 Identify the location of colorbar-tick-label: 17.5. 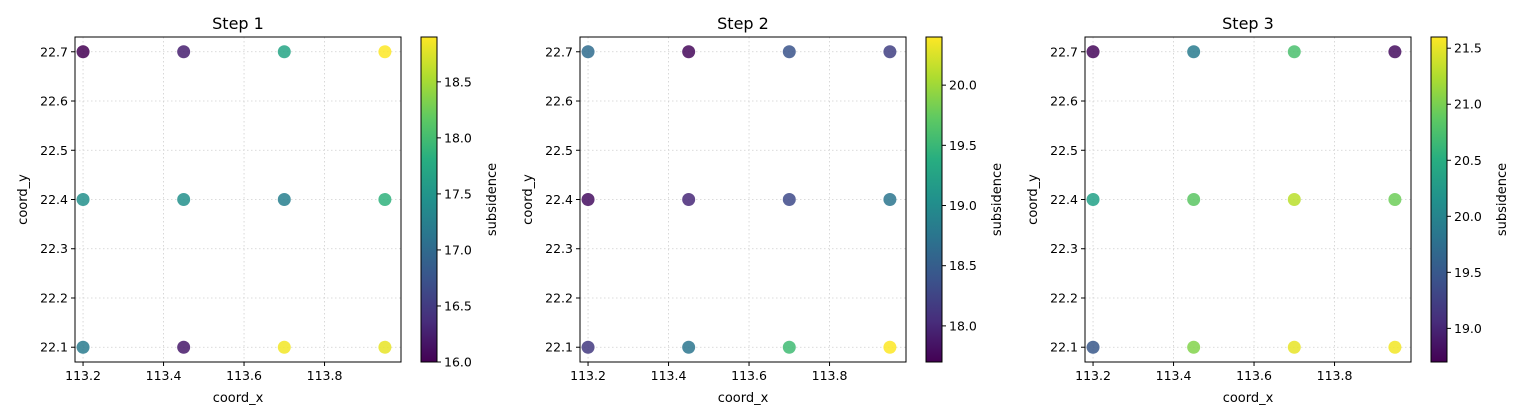
(458, 193).